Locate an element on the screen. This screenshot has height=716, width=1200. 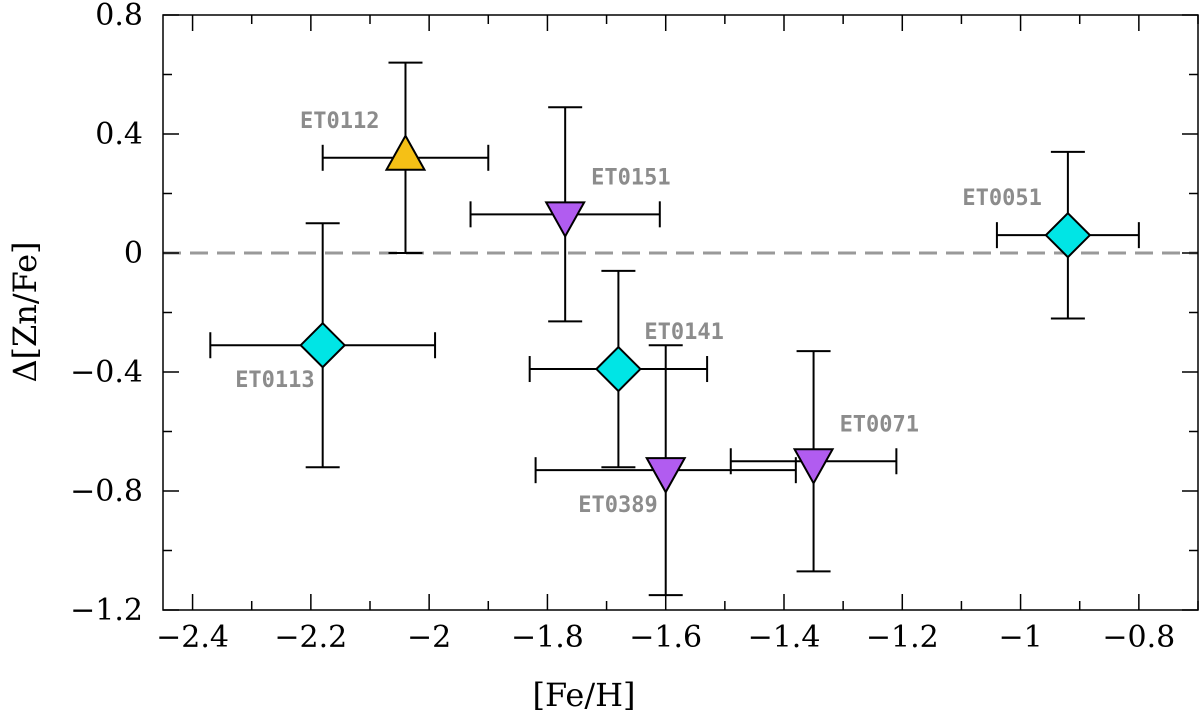
x-tick-label: −1.6 is located at coordinates (665, 637).